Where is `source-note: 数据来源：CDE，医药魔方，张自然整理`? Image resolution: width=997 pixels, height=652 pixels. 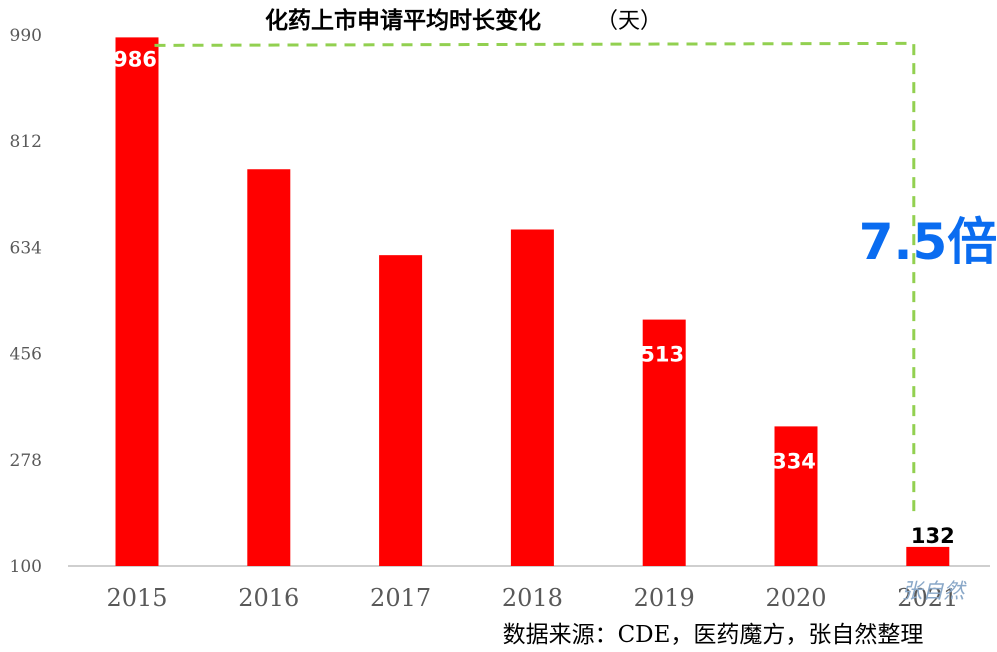
source-note: 数据来源：CDE，医药魔方，张自然整理 is located at coordinates (713, 635).